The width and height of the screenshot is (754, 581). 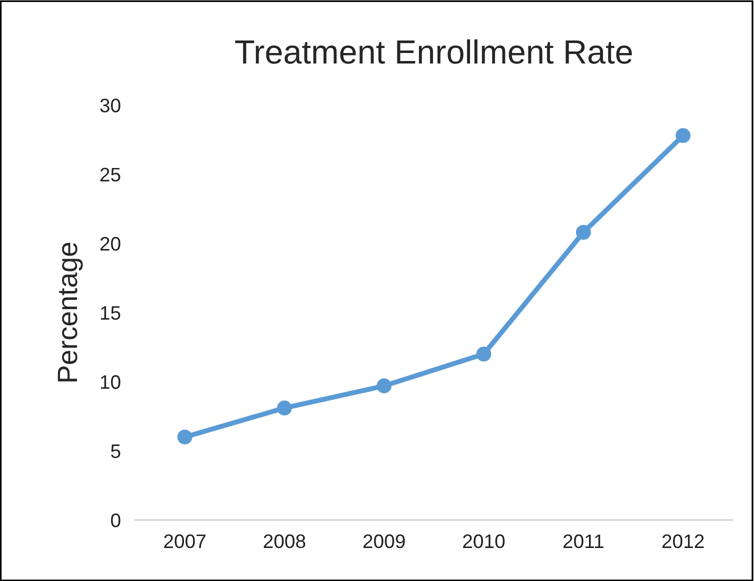 What do you see at coordinates (110, 243) in the screenshot?
I see `y-tick-label: 20` at bounding box center [110, 243].